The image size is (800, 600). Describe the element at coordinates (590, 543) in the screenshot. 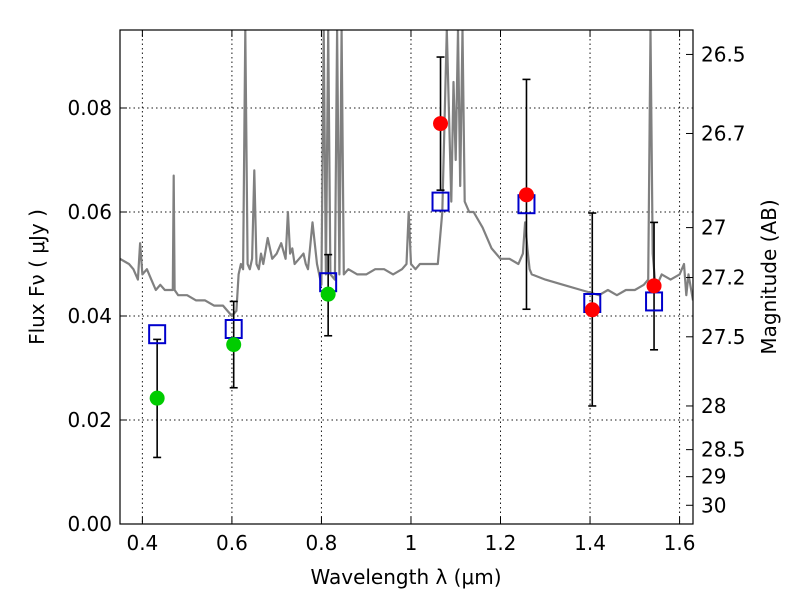

I see `x-tick-label: 1.4` at that location.